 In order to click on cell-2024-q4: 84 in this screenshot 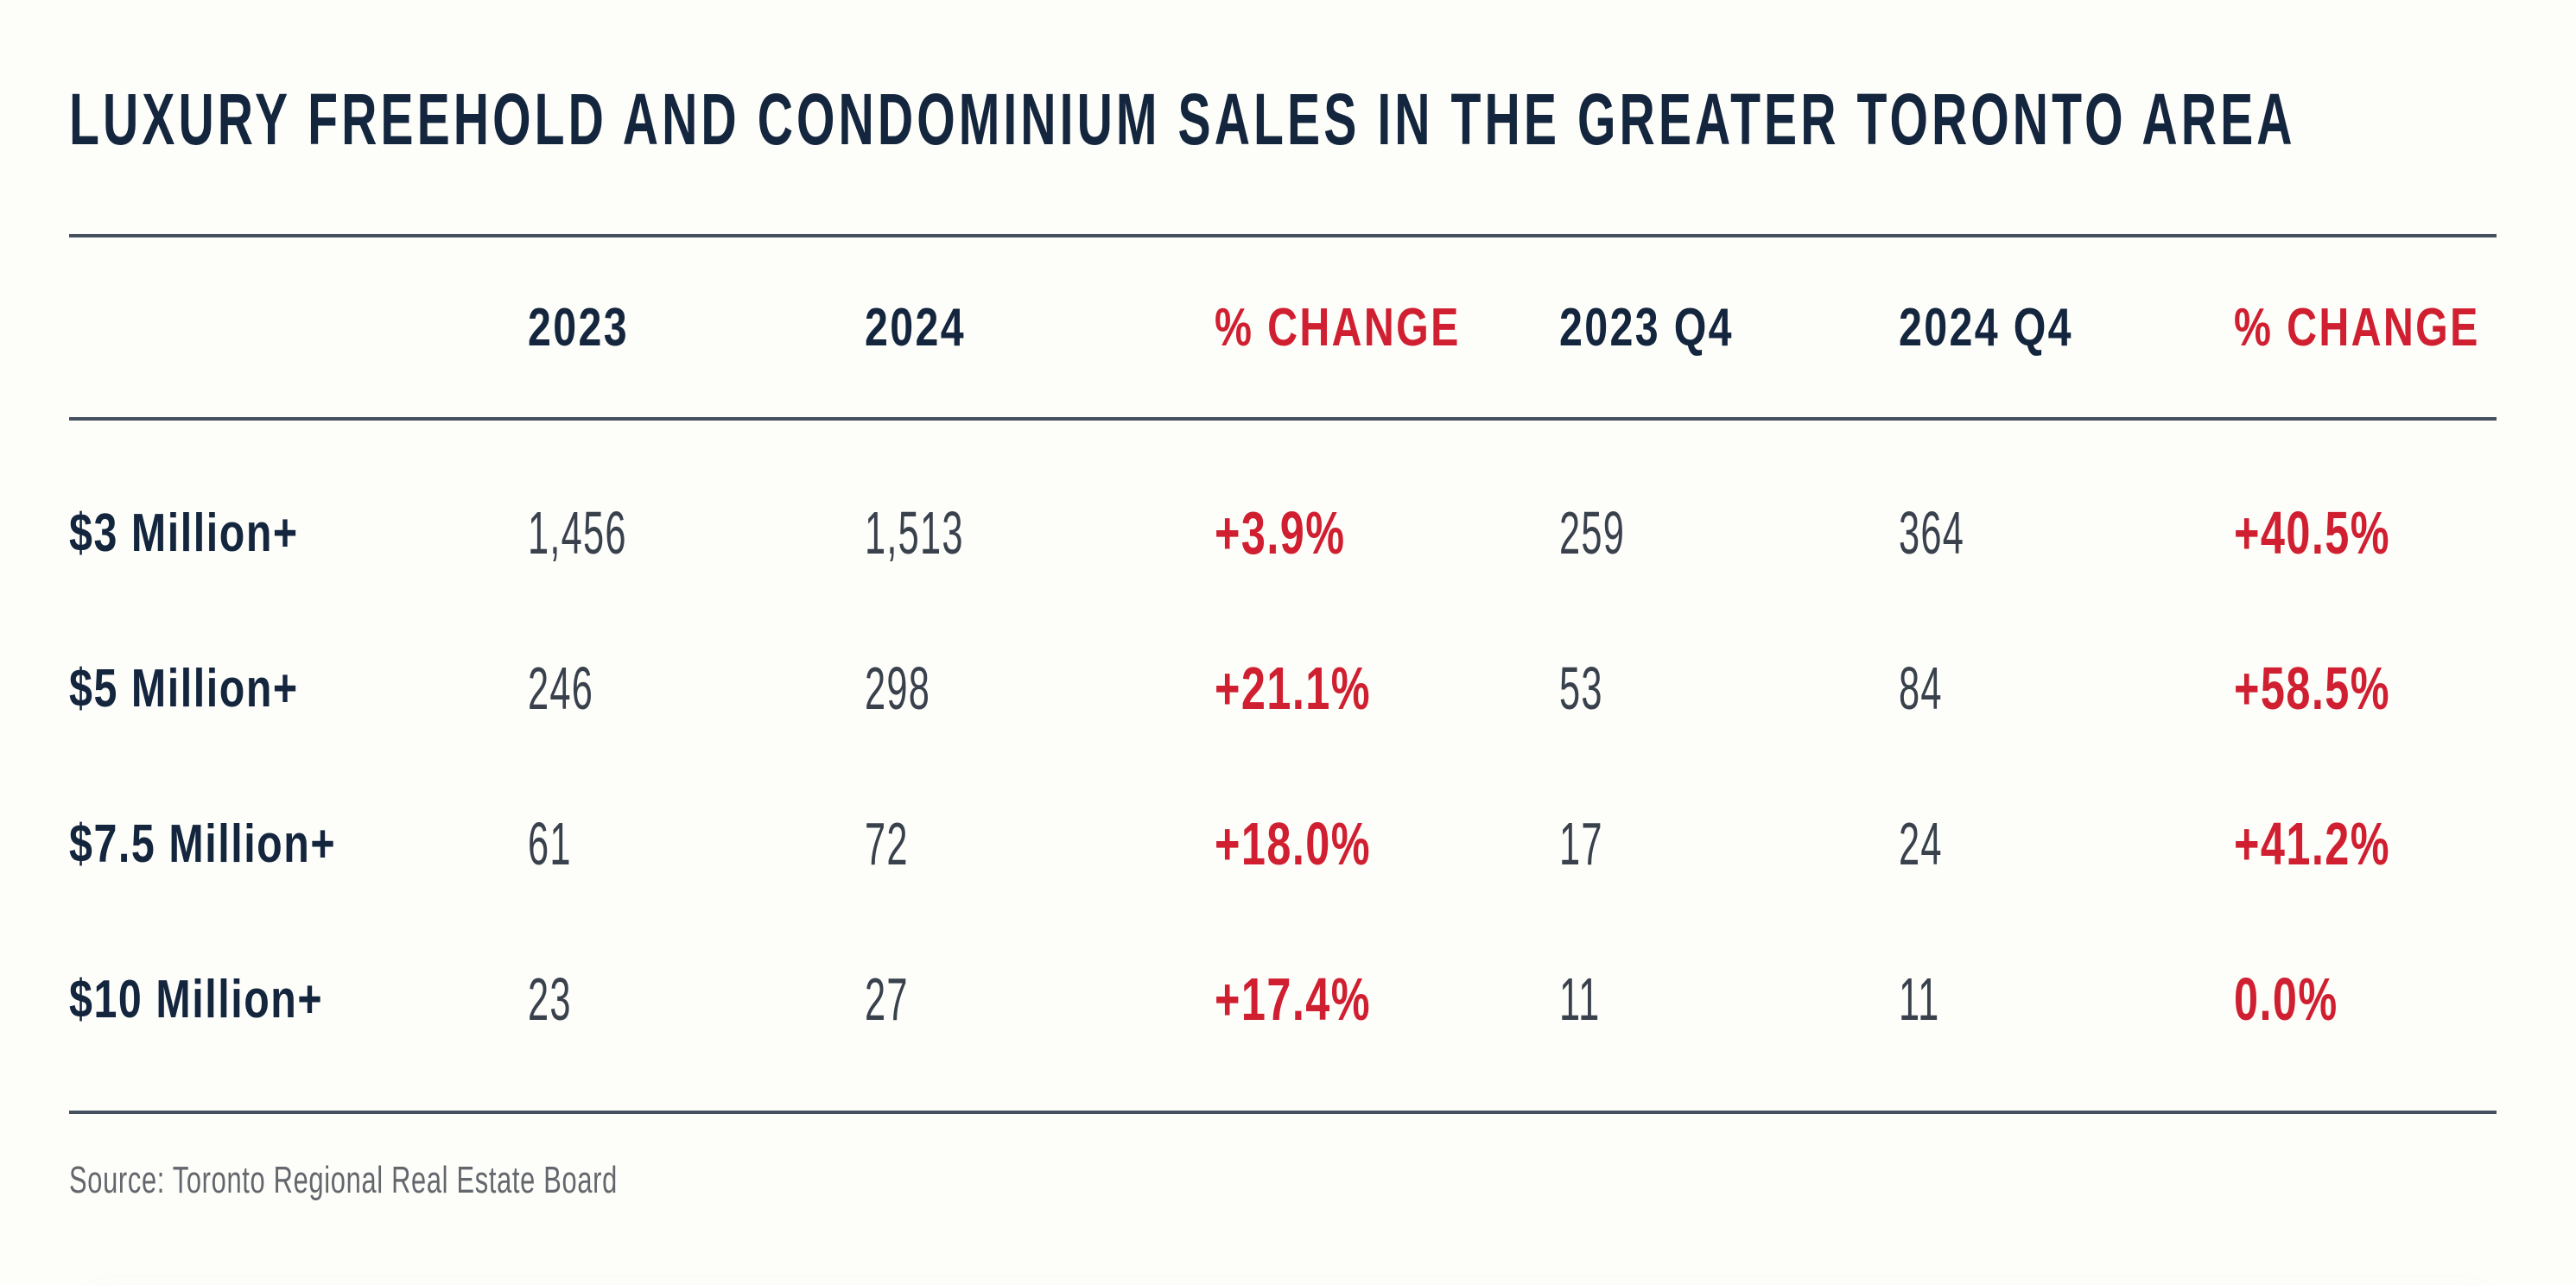, I will do `click(1921, 688)`.